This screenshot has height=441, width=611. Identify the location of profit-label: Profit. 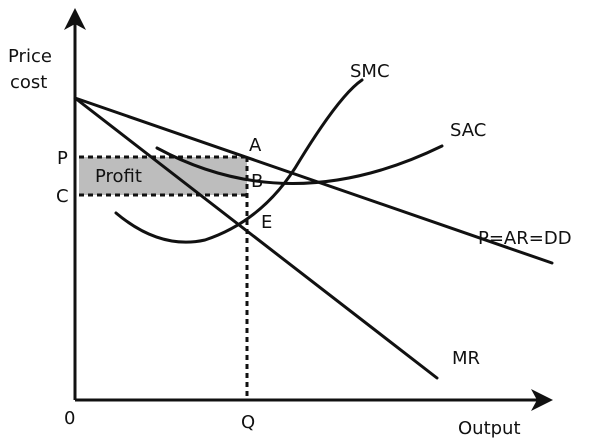
(118, 176).